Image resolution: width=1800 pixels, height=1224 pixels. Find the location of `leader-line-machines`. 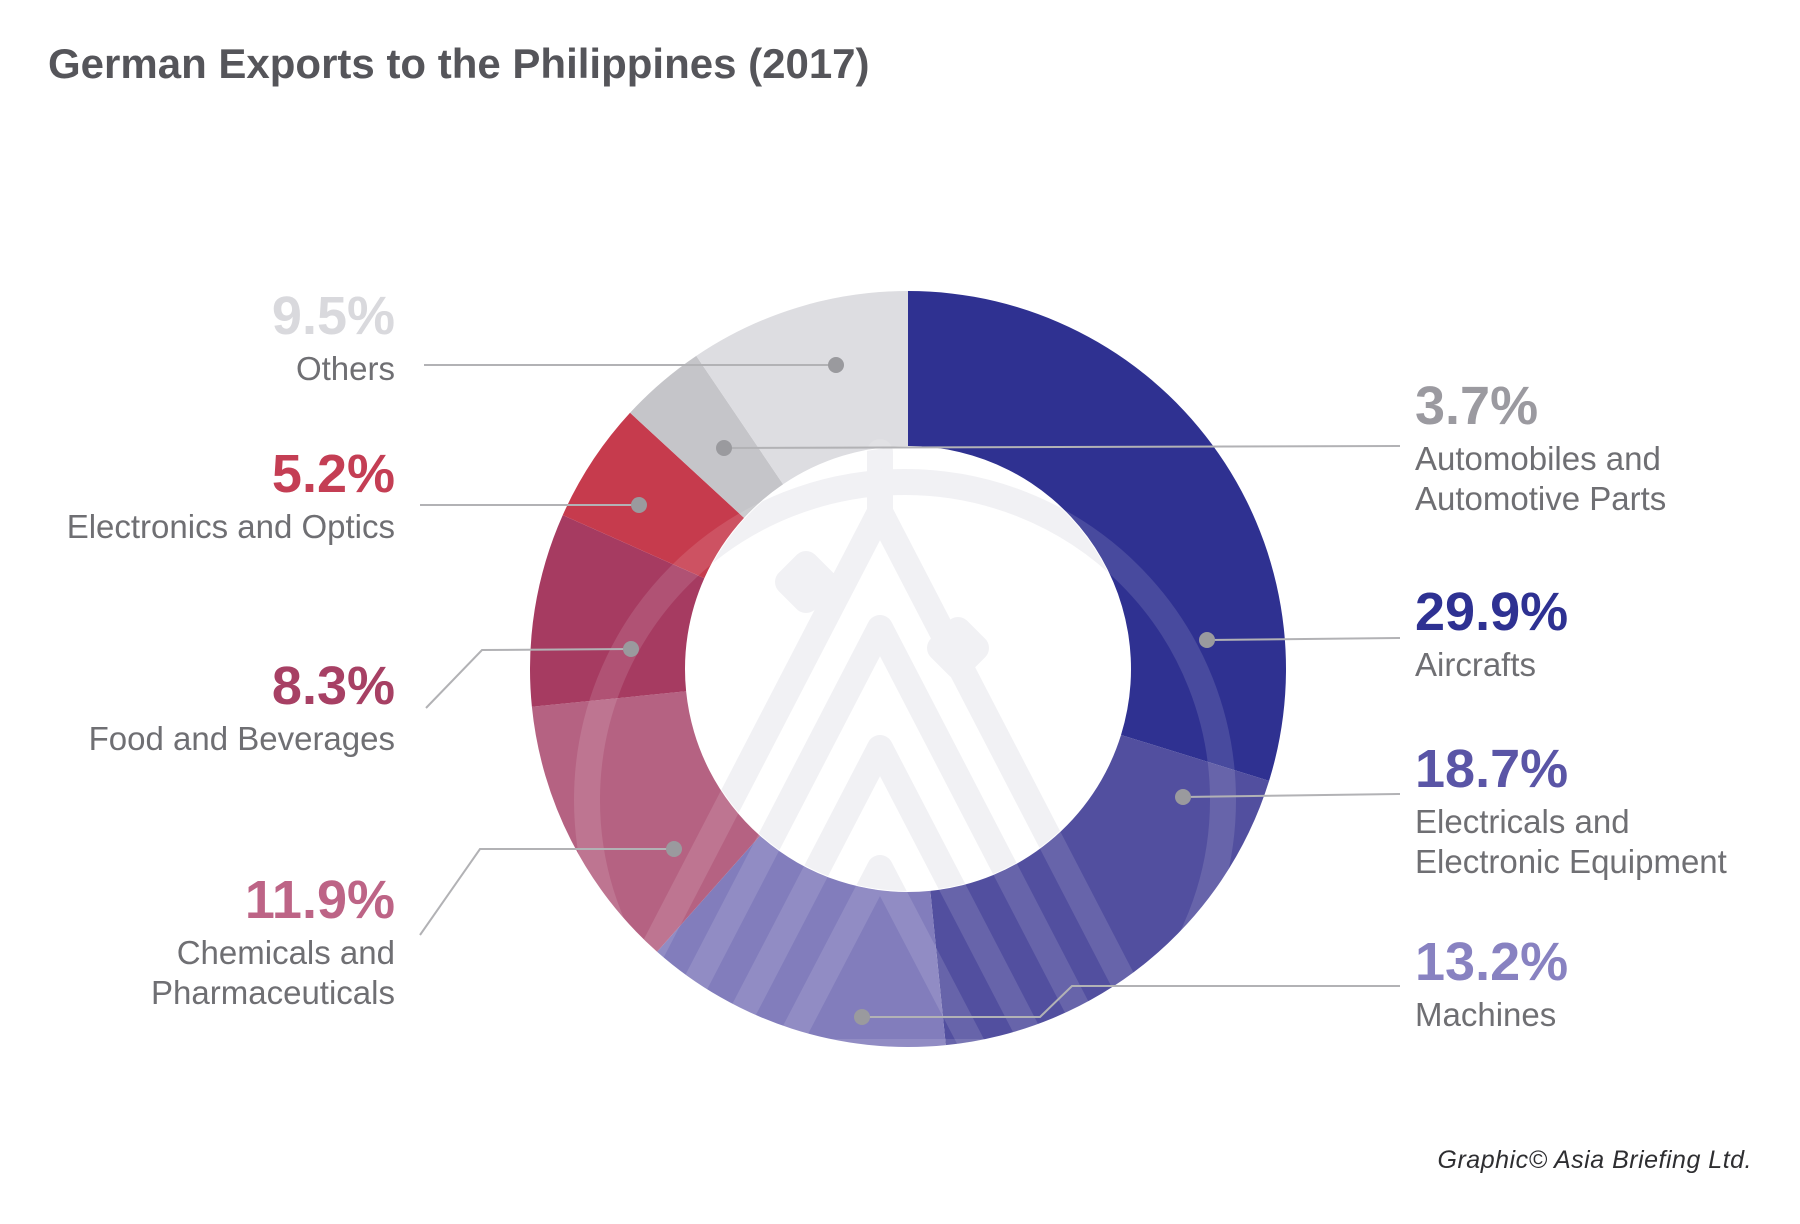

leader-line-machines is located at coordinates (1131, 1001).